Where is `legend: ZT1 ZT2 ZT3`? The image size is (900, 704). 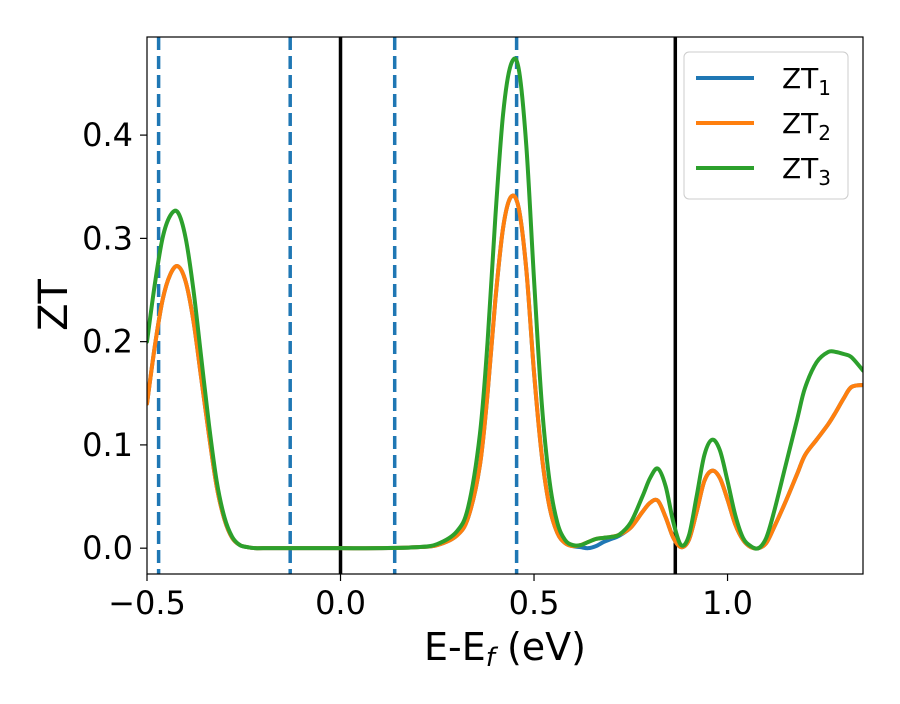 legend: ZT1 ZT2 ZT3 is located at coordinates (766, 125).